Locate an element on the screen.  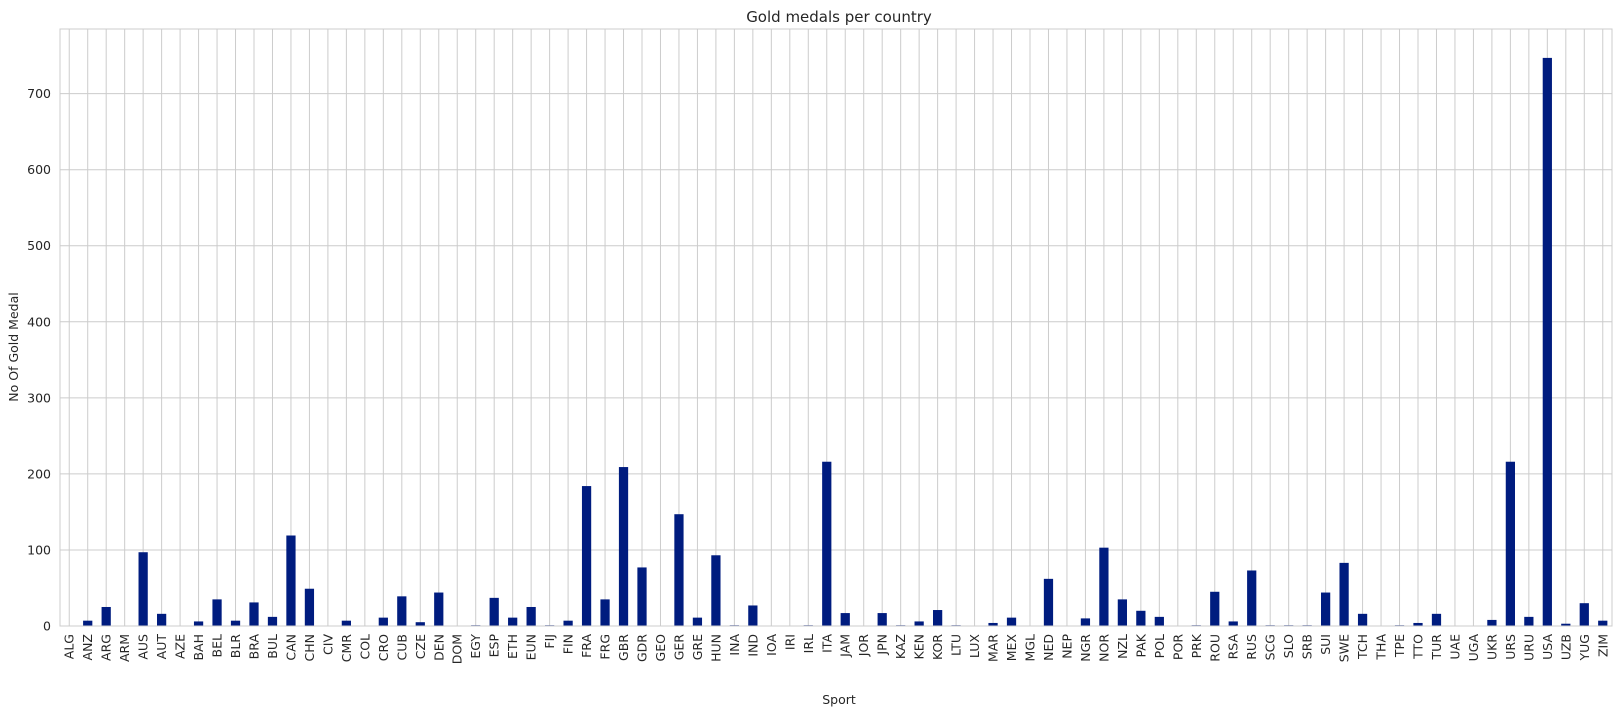
bar-eun is located at coordinates (531, 616).